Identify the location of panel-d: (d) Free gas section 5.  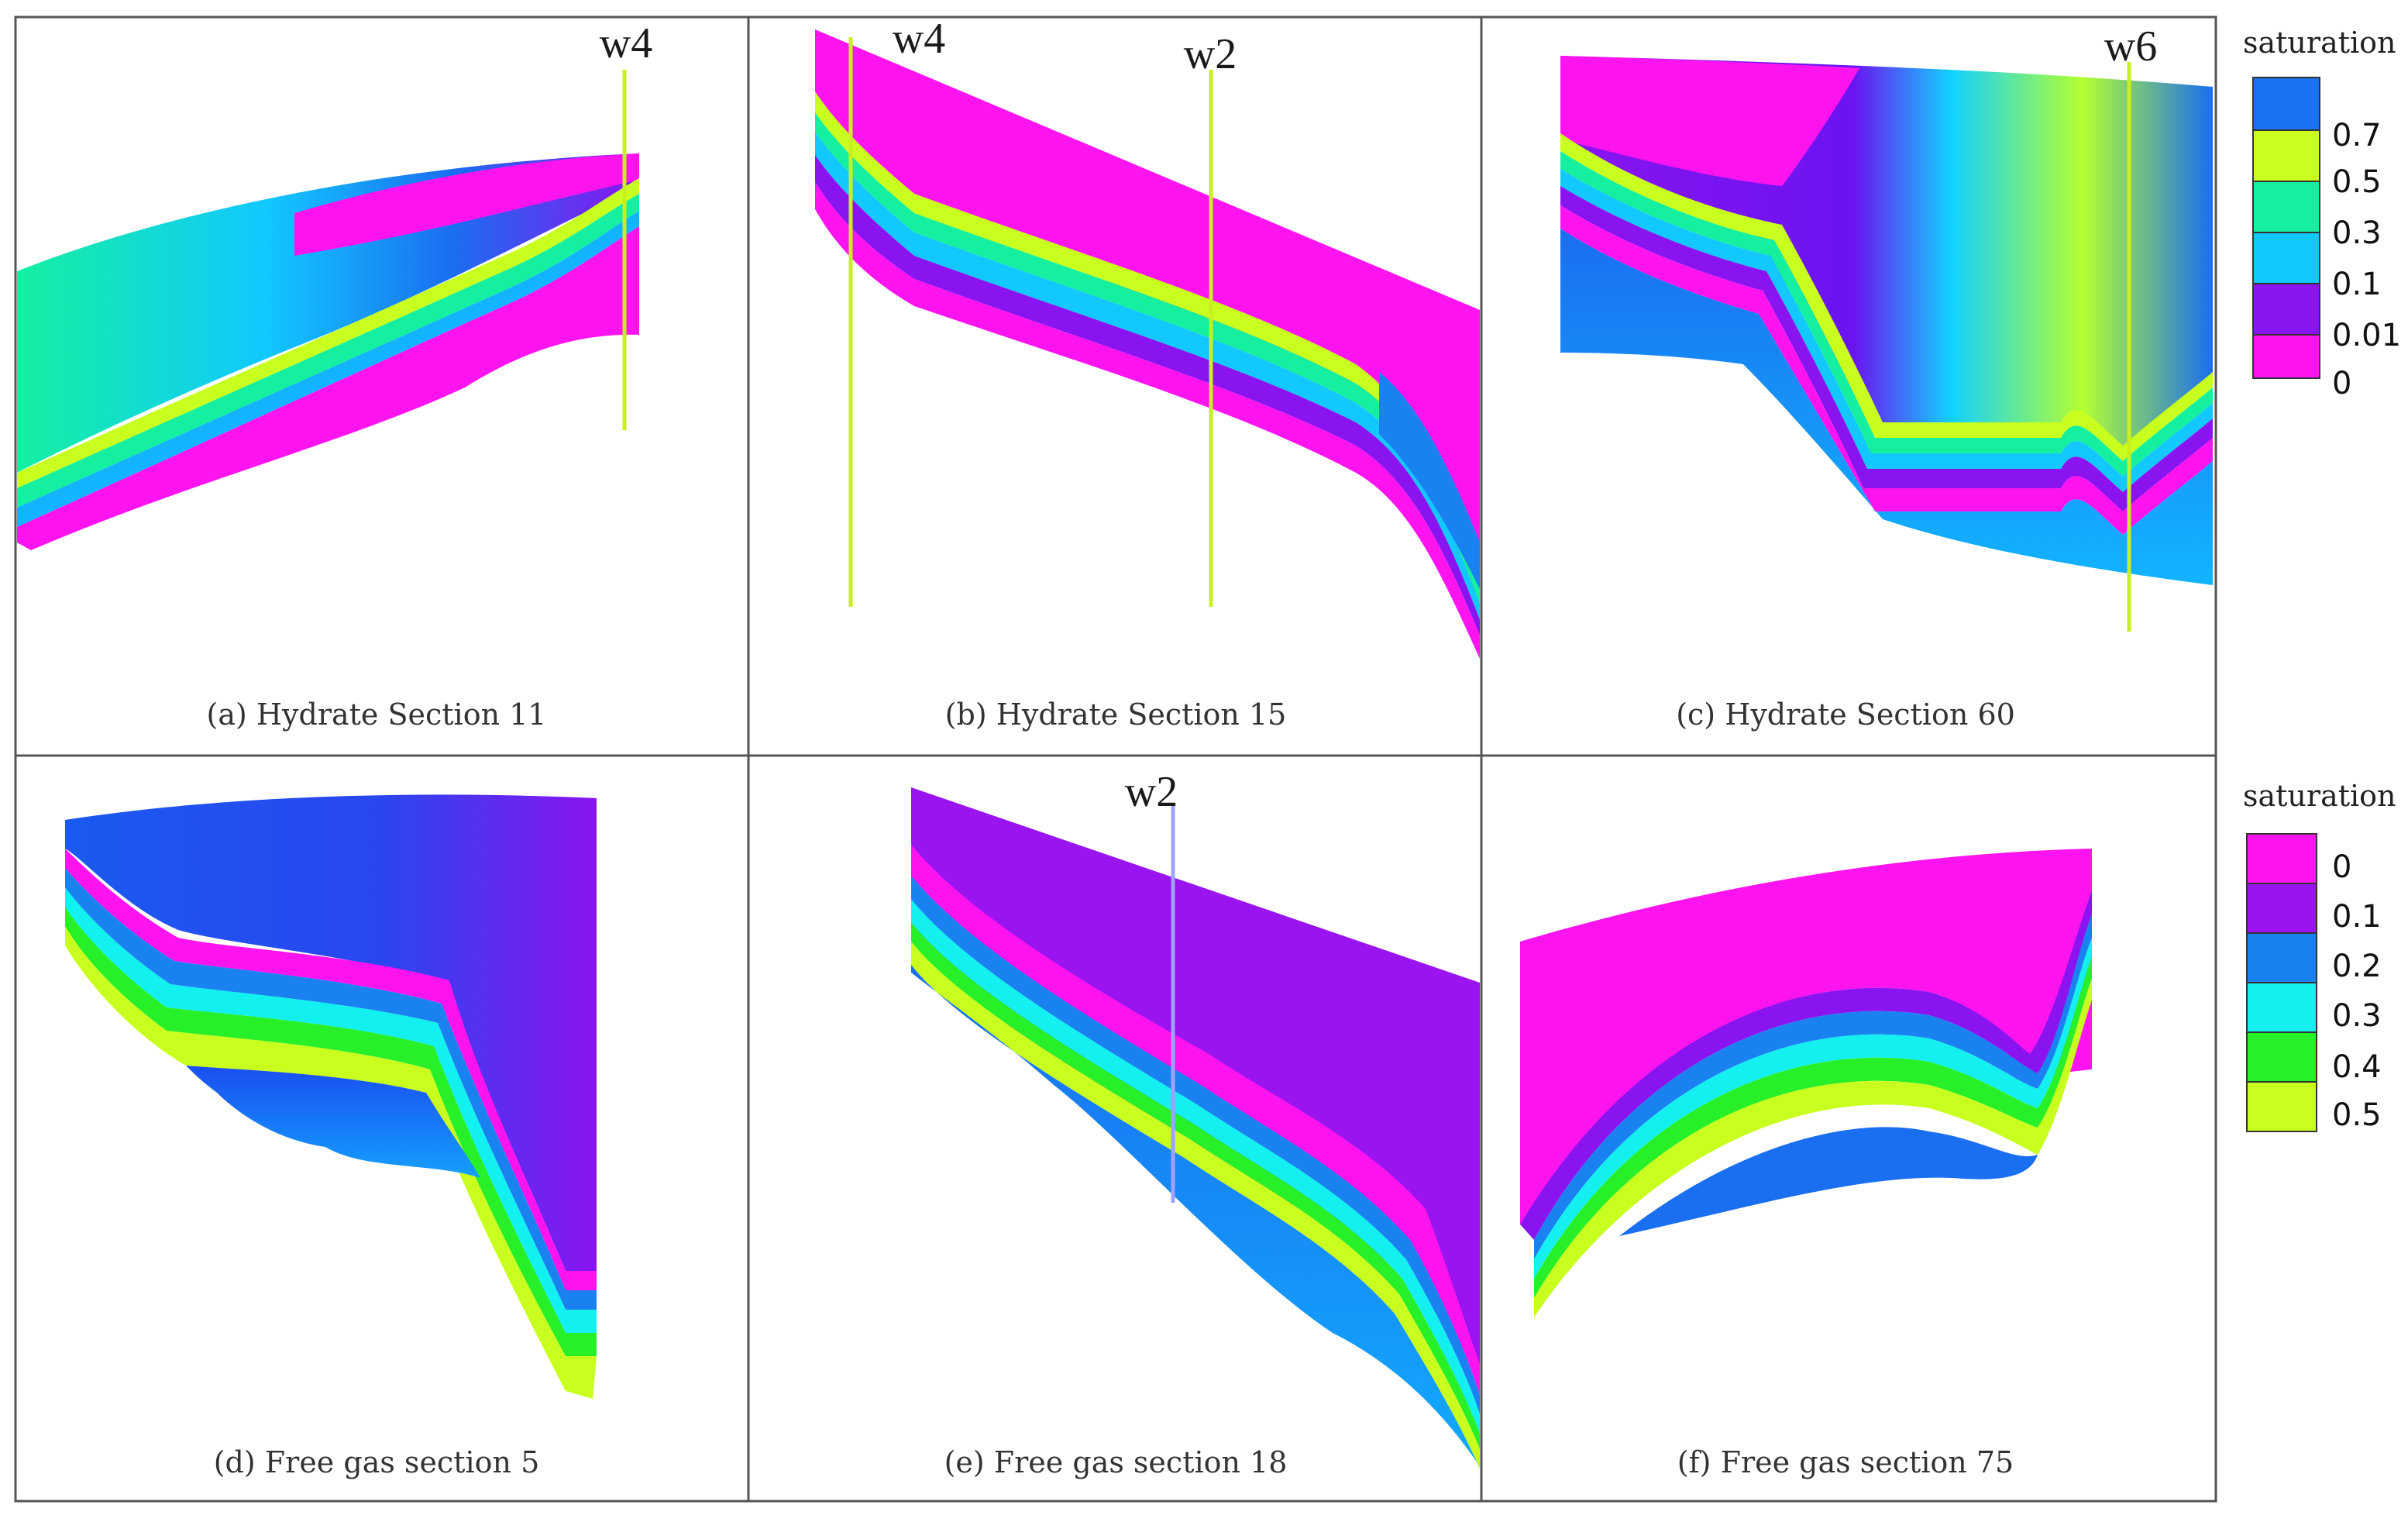
(331, 1136).